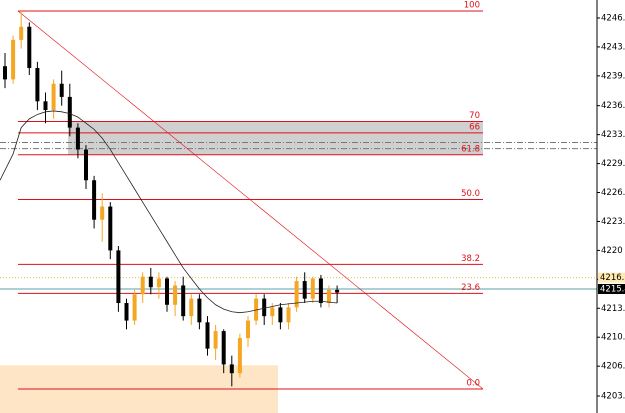 The height and width of the screenshot is (413, 625). I want to click on y-tick-label: 4220, so click(612, 251).